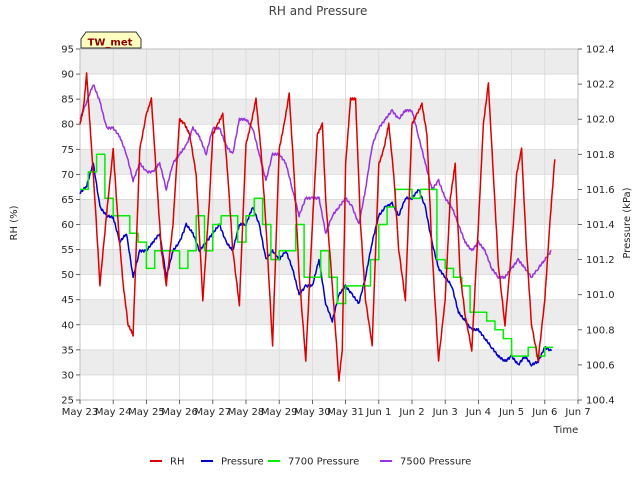 The height and width of the screenshot is (480, 640). What do you see at coordinates (411, 412) in the screenshot?
I see `x-tick-label: Jun 2` at bounding box center [411, 412].